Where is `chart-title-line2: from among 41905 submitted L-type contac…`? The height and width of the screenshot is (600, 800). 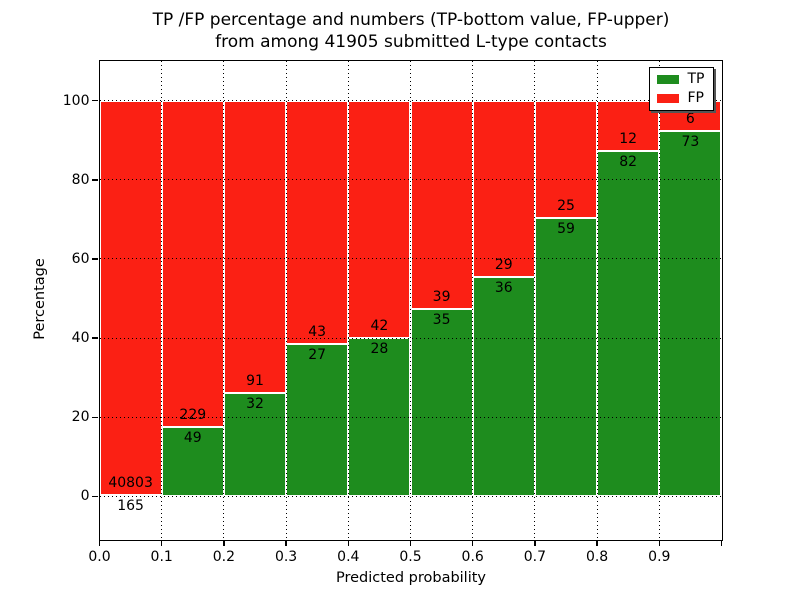 chart-title-line2: from among 41905 submitted L-type contac… is located at coordinates (411, 42).